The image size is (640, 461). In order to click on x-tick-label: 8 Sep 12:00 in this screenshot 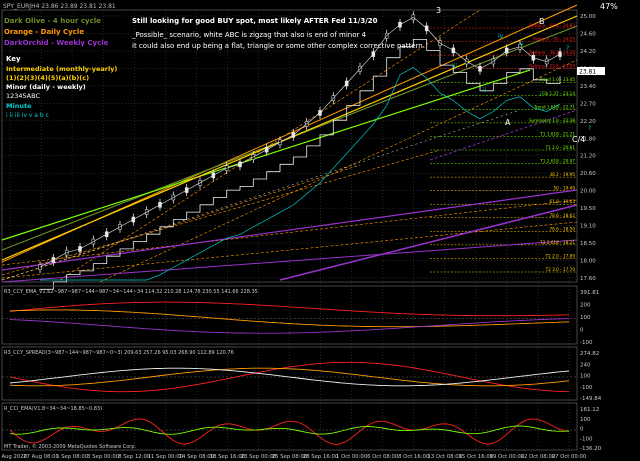, I will do `click(134, 457)`.